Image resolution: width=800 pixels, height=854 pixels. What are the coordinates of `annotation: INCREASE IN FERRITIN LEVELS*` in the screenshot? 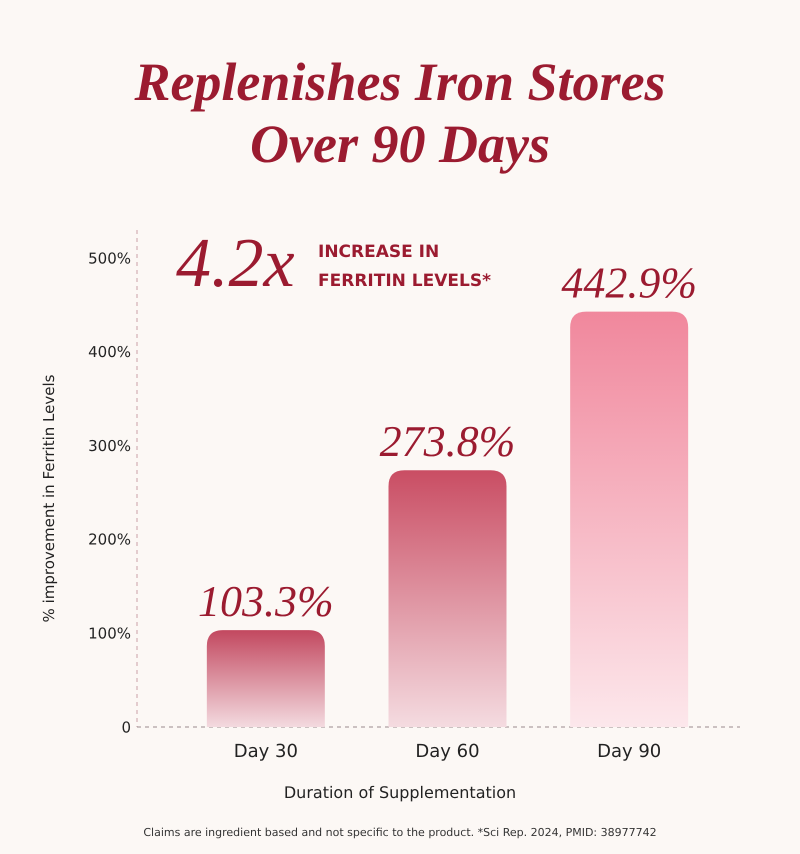 It's located at (405, 266).